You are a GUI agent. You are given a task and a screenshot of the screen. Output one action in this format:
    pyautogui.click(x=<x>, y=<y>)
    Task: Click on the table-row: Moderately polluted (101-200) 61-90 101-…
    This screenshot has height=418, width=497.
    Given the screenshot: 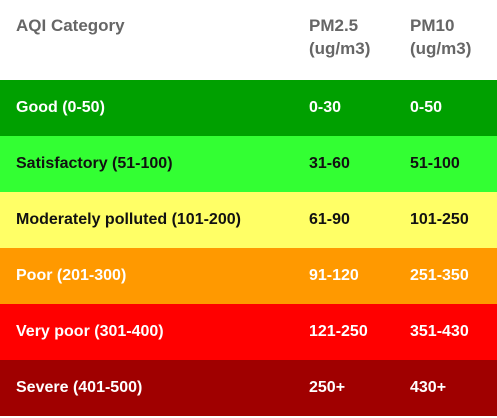 What is the action you would take?
    pyautogui.click(x=248, y=220)
    